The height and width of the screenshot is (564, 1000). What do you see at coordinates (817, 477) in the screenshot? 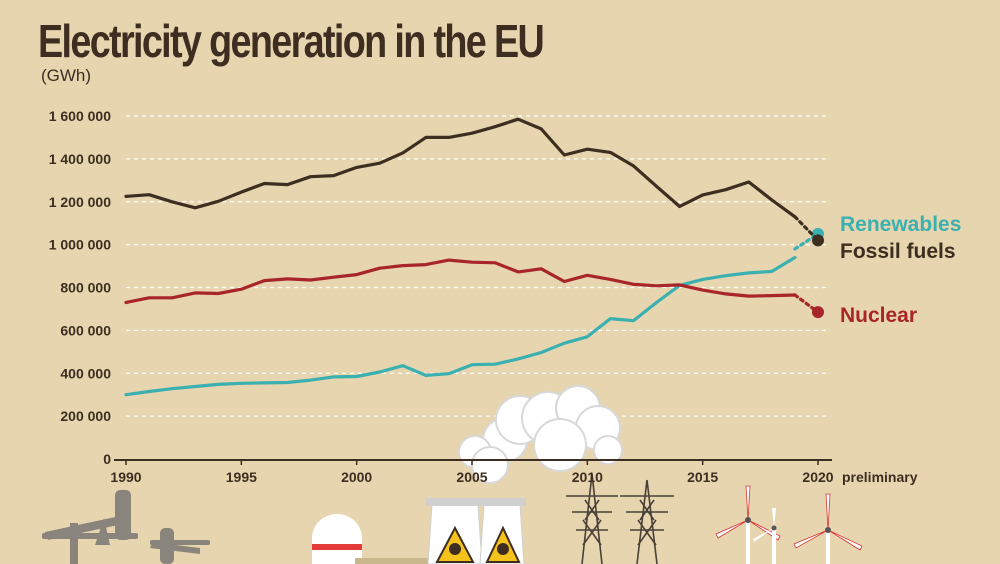
I see `x-tick-label: 2020` at bounding box center [817, 477].